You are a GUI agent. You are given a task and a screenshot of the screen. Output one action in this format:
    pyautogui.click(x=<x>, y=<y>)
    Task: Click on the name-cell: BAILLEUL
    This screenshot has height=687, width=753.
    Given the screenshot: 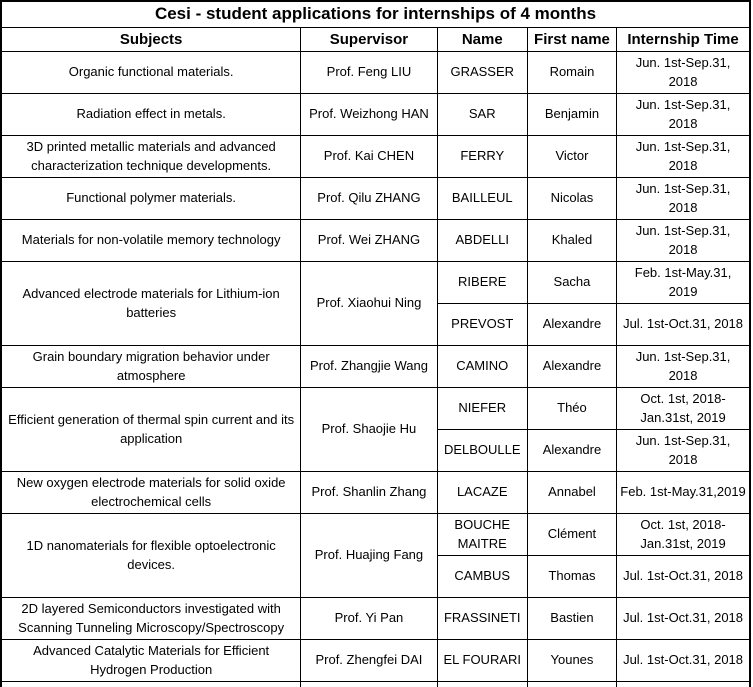 What is the action you would take?
    pyautogui.click(x=482, y=198)
    